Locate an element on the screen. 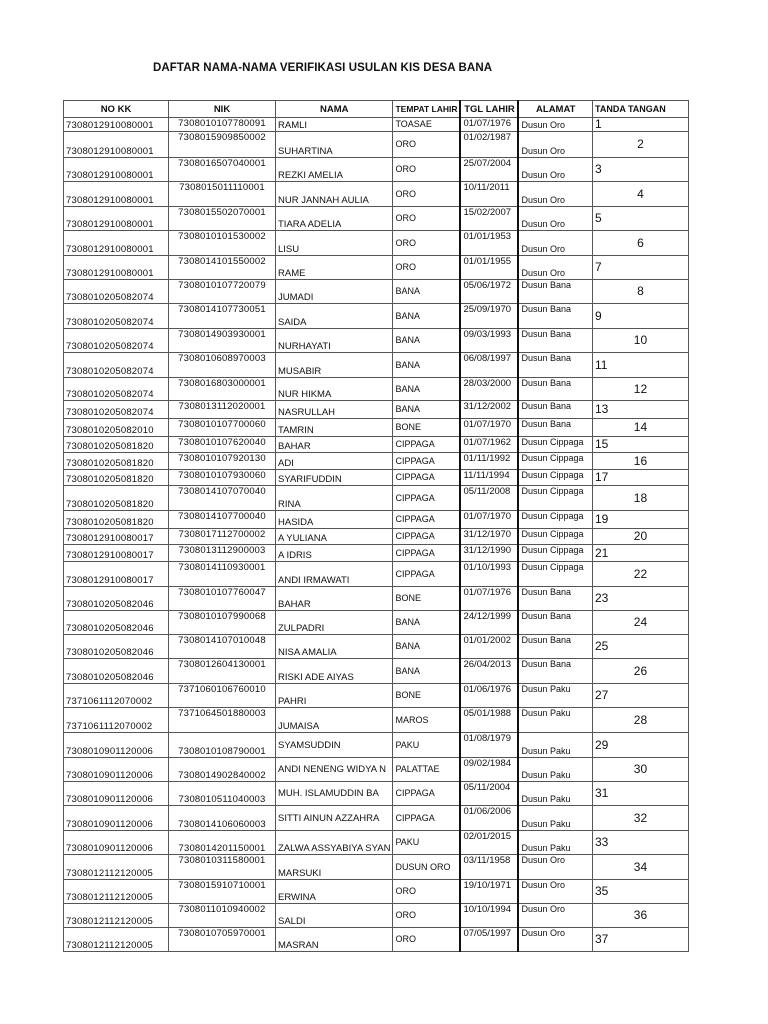 The image size is (768, 1024). nik-cell: 7308010108790001 is located at coordinates (222, 745).